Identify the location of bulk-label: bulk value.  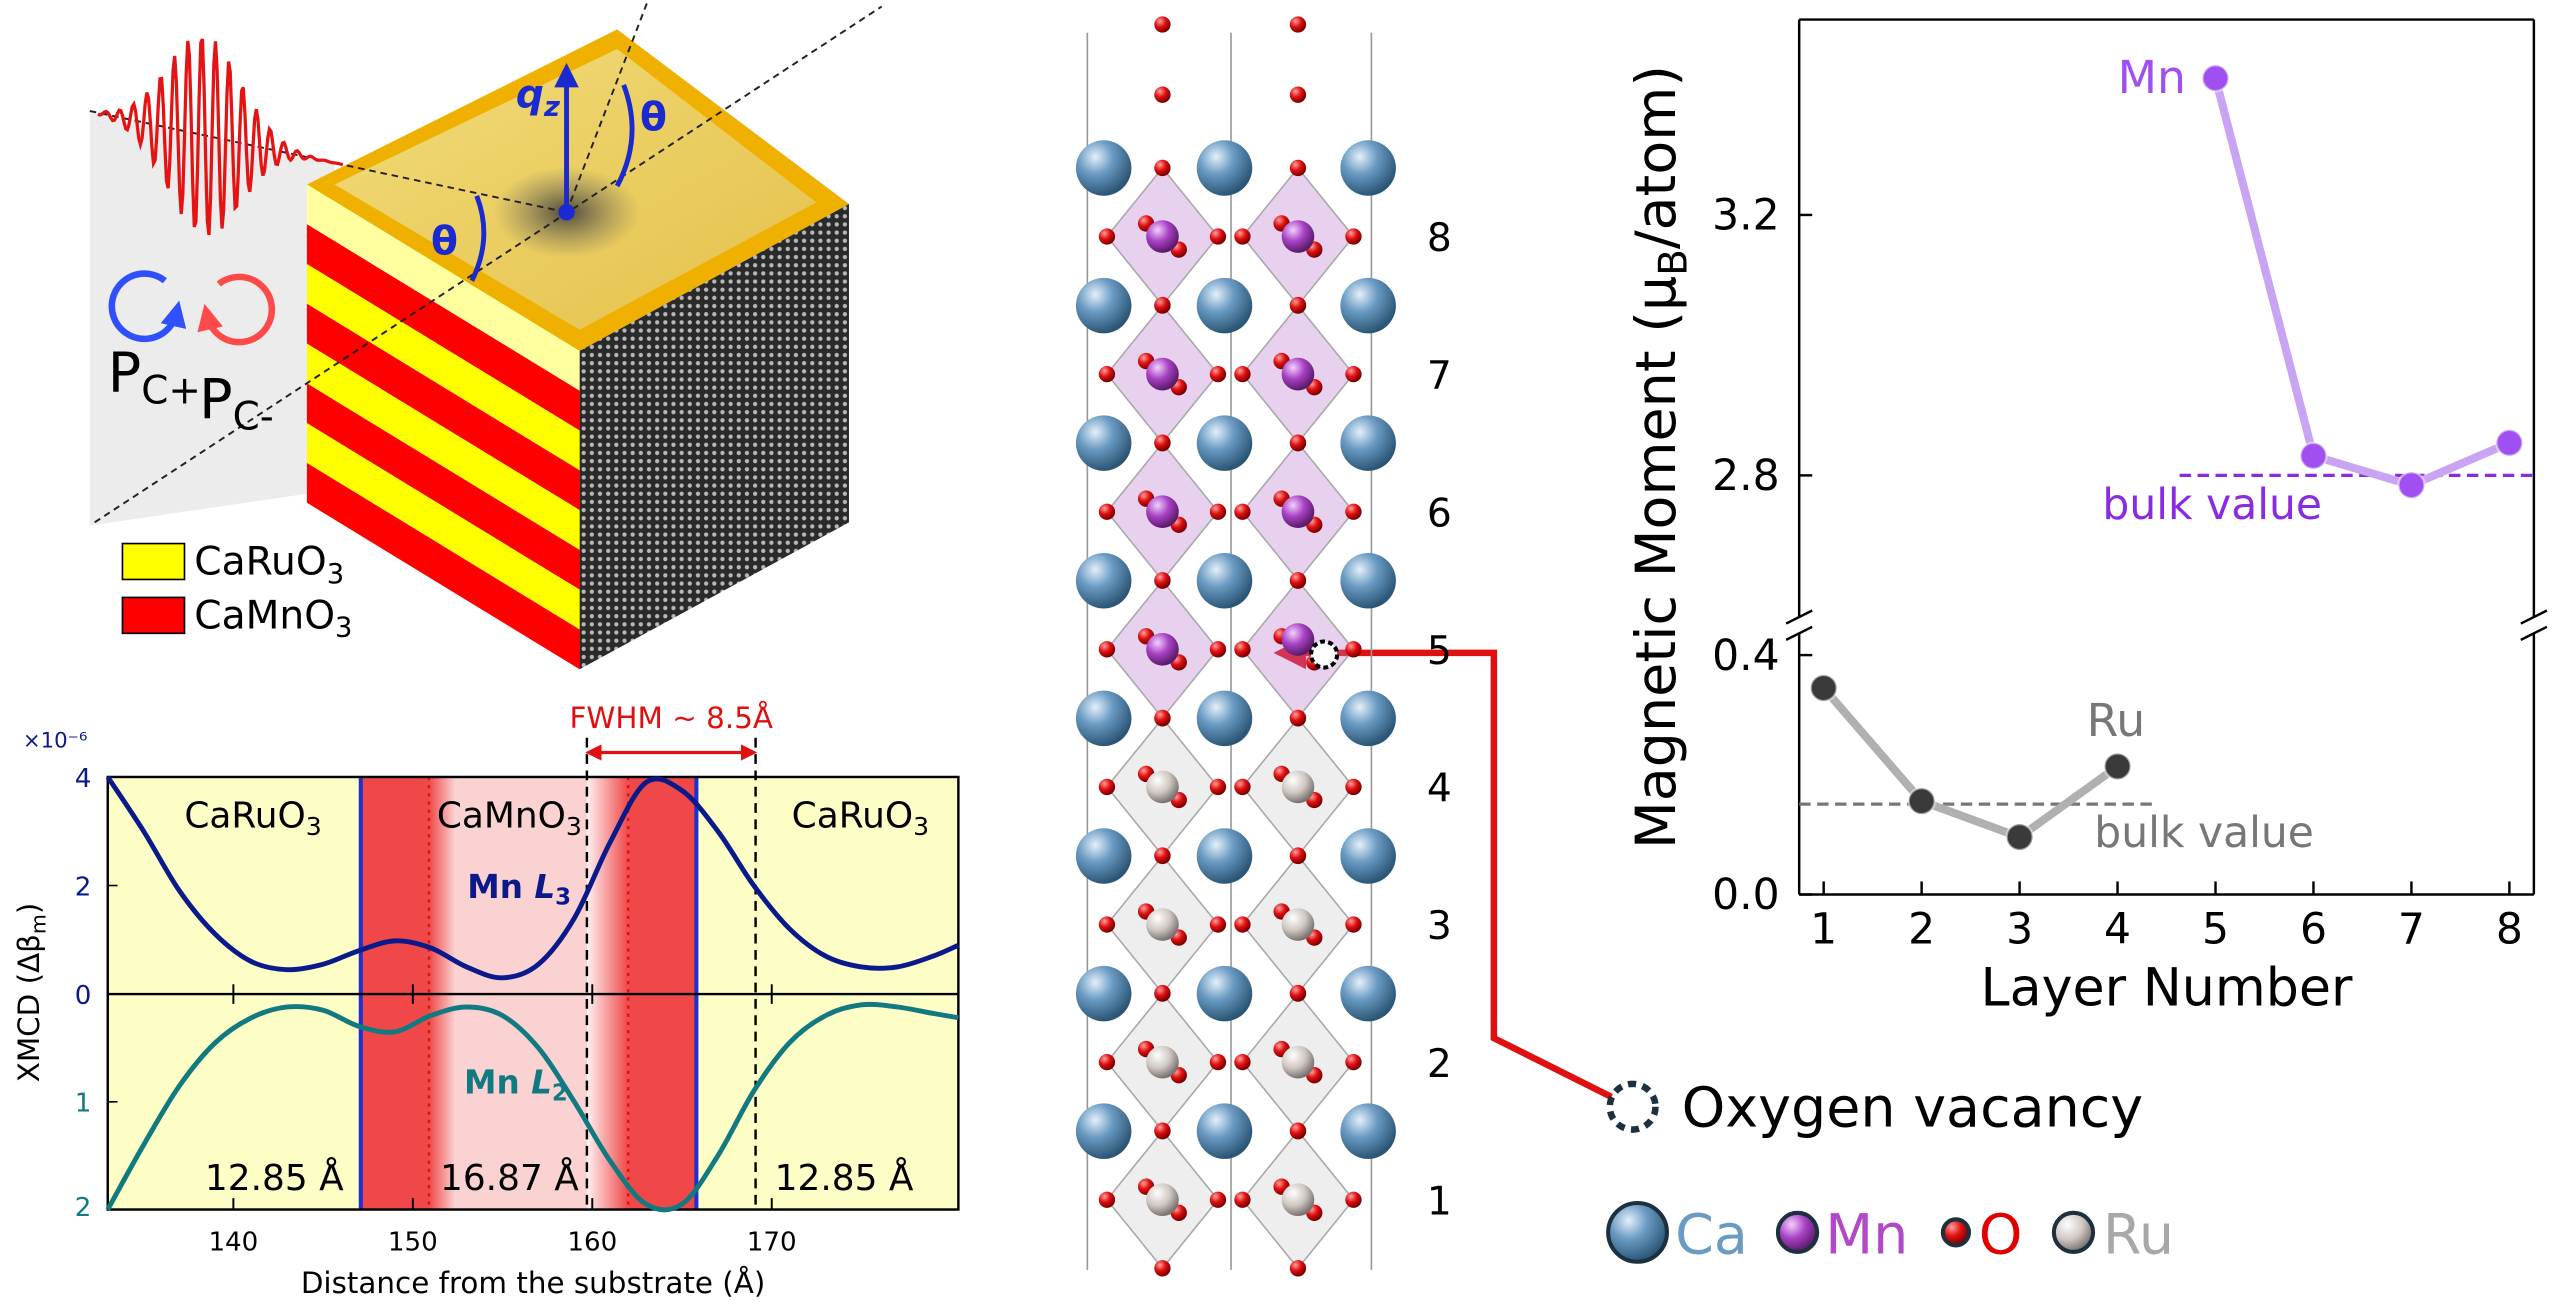
(2212, 505).